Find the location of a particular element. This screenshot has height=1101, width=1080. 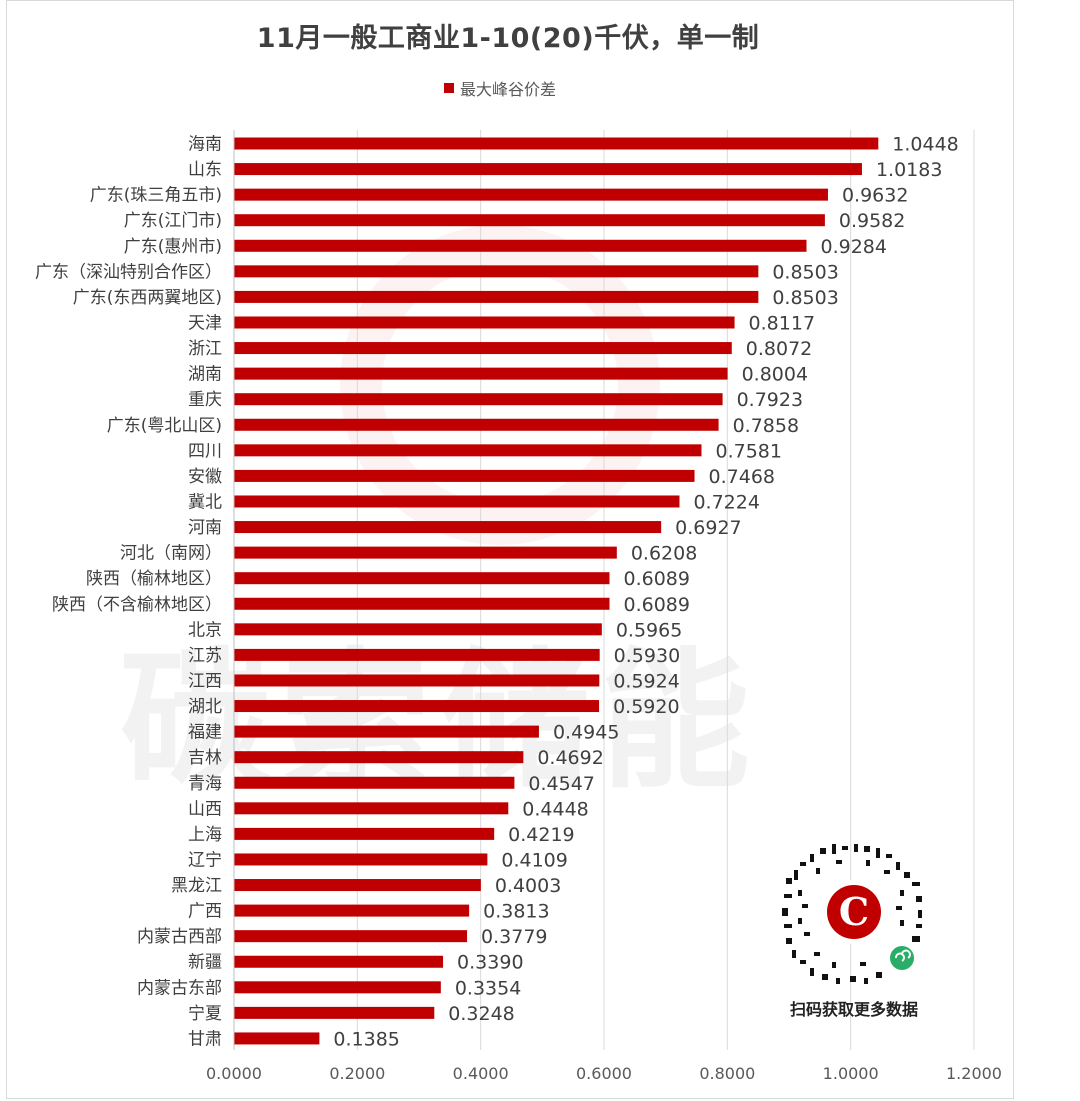

data-label: 0.1385 is located at coordinates (366, 1039).